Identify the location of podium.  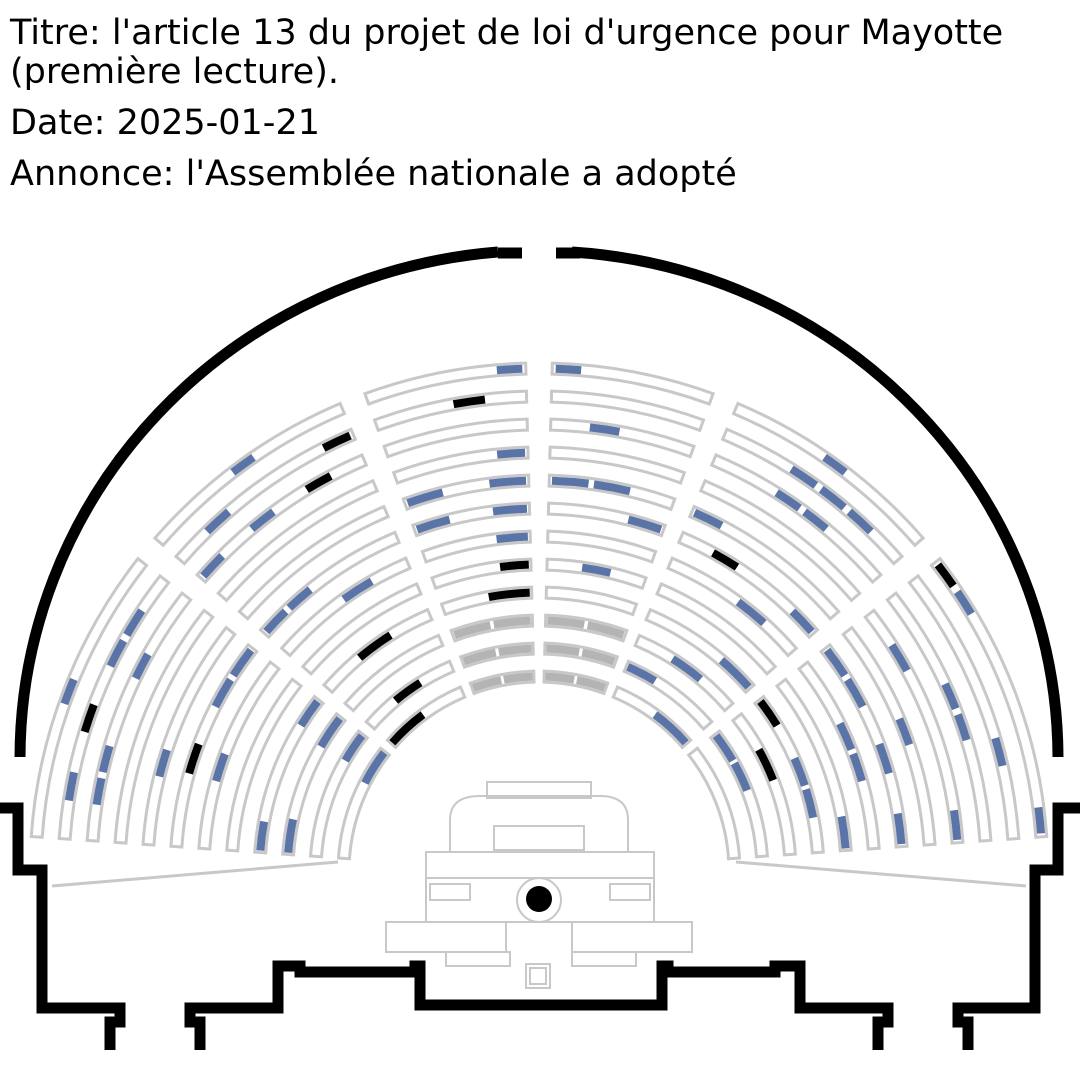
(539, 885).